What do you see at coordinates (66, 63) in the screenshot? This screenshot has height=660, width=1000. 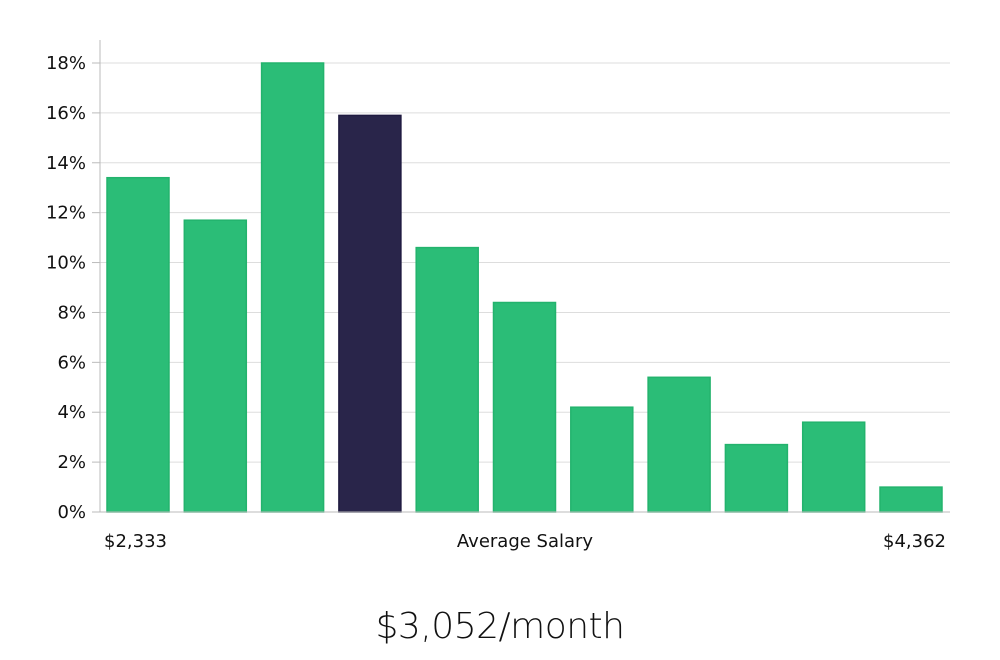 I see `y-tick-label: 18%` at bounding box center [66, 63].